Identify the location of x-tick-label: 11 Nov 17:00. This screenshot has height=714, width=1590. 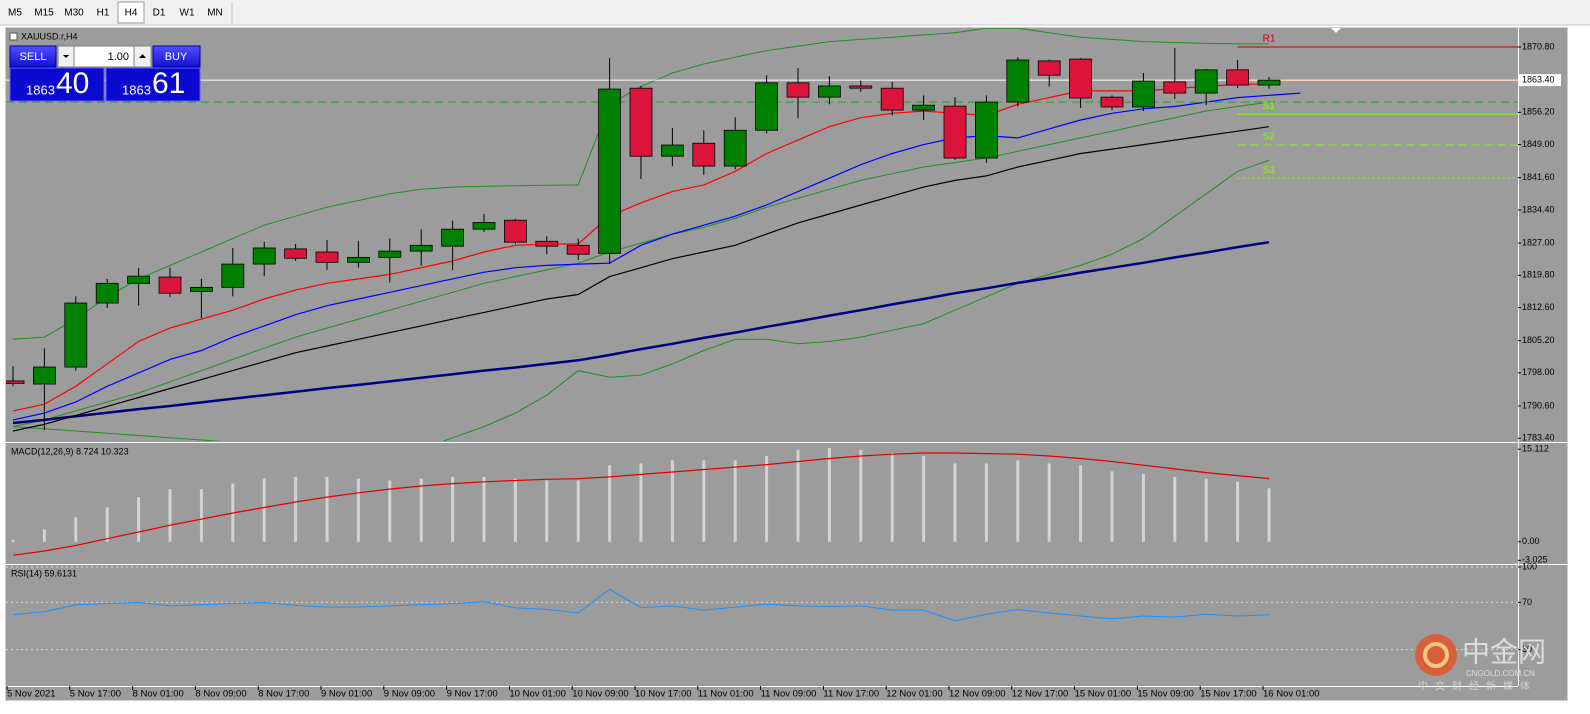
(851, 694).